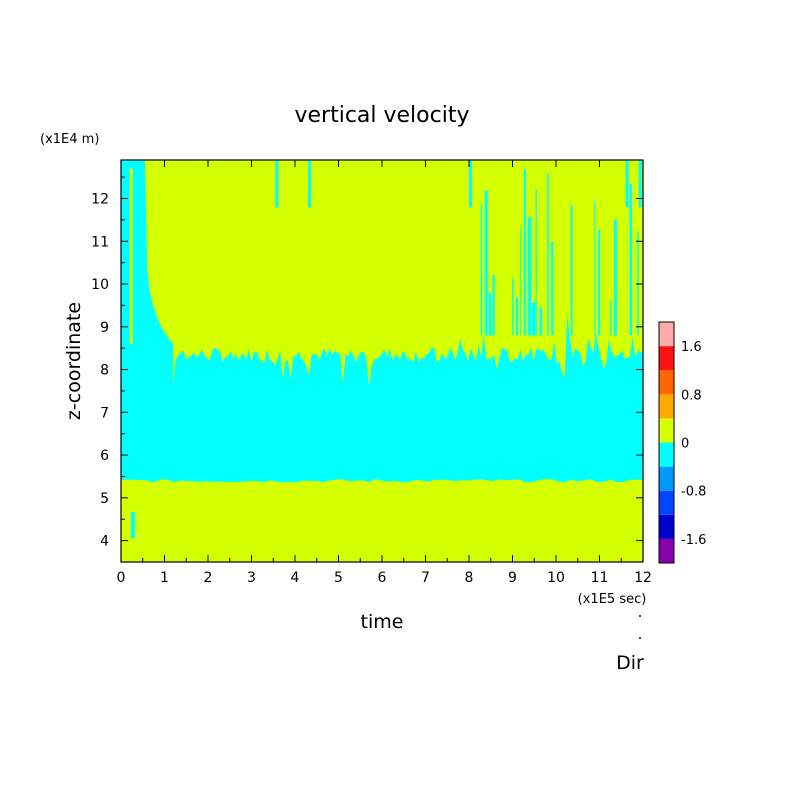 The image size is (804, 804). What do you see at coordinates (104, 542) in the screenshot?
I see `y-tick-label: 4` at bounding box center [104, 542].